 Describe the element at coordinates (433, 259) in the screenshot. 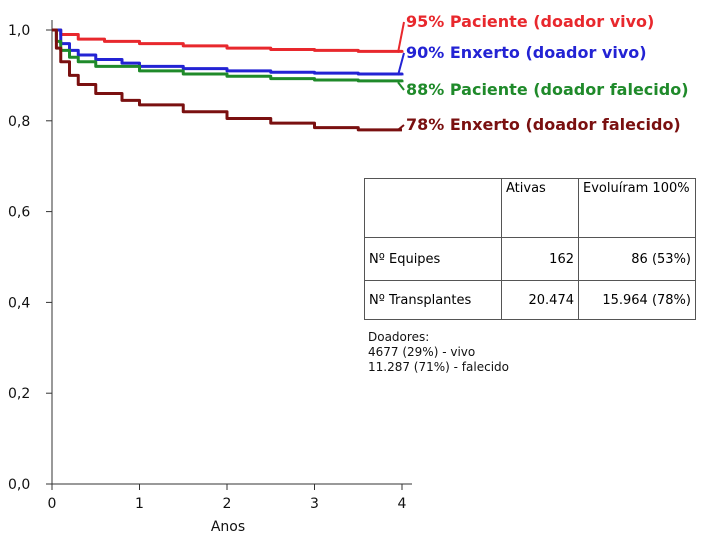

I see `table-row-label: Nº Equipes` at that location.